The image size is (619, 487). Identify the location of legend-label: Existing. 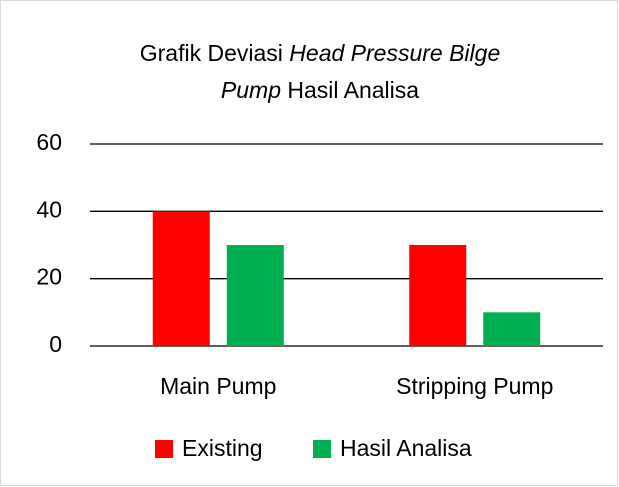
(222, 448).